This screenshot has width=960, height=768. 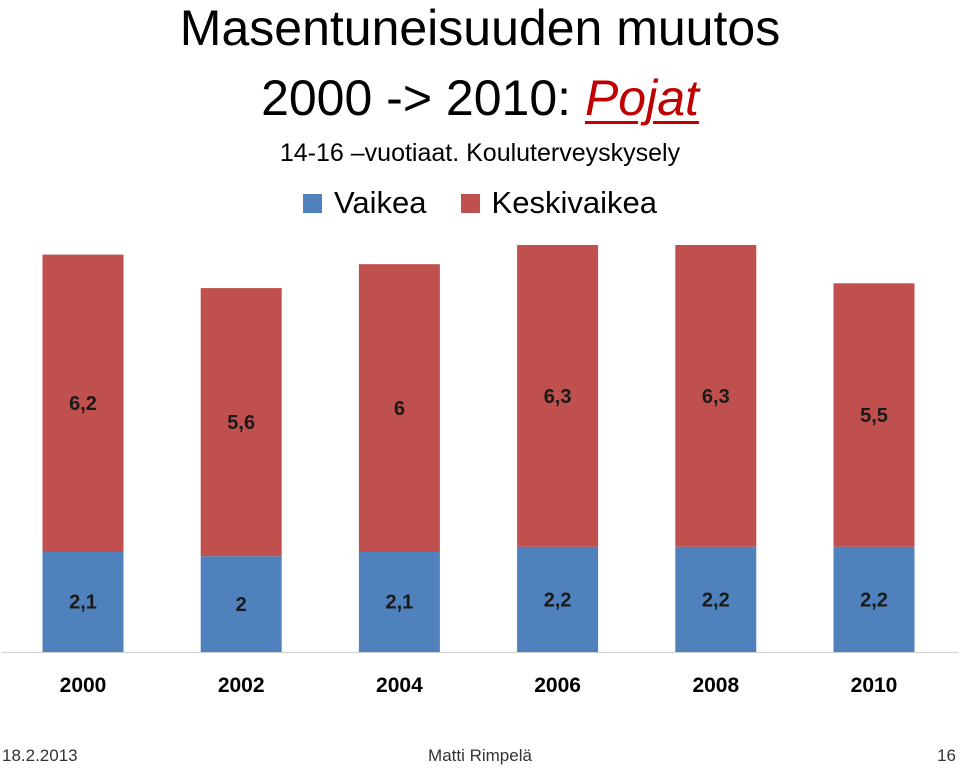 I want to click on footer-author: Matti Rimpelä, so click(x=480, y=755).